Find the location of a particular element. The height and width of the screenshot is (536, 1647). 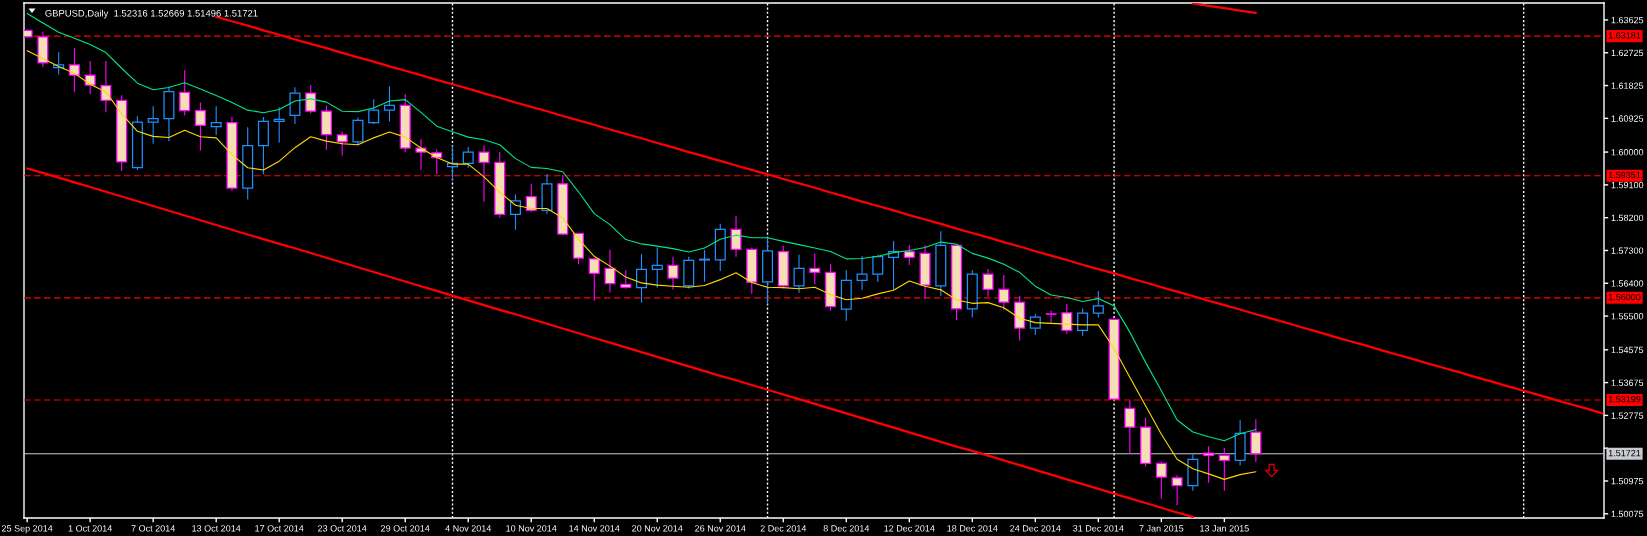

x-tick-label: 31 Dec 2014 is located at coordinates (1098, 528).